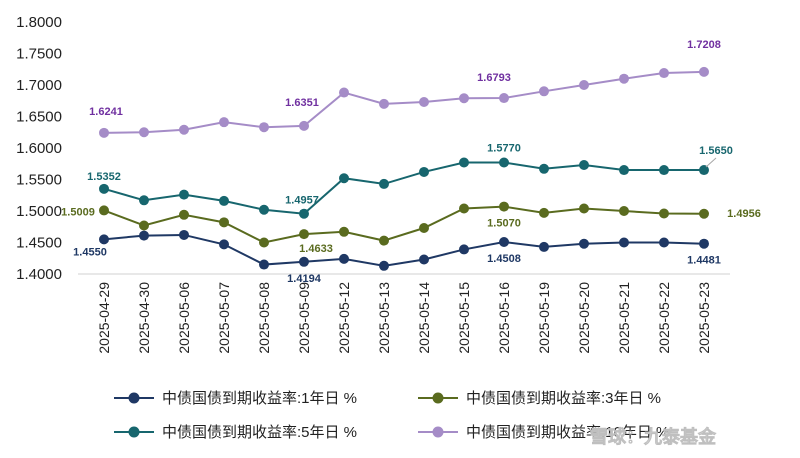 The image size is (800, 458). What do you see at coordinates (39, 85) in the screenshot?
I see `y-tick-label: 1.7000` at bounding box center [39, 85].